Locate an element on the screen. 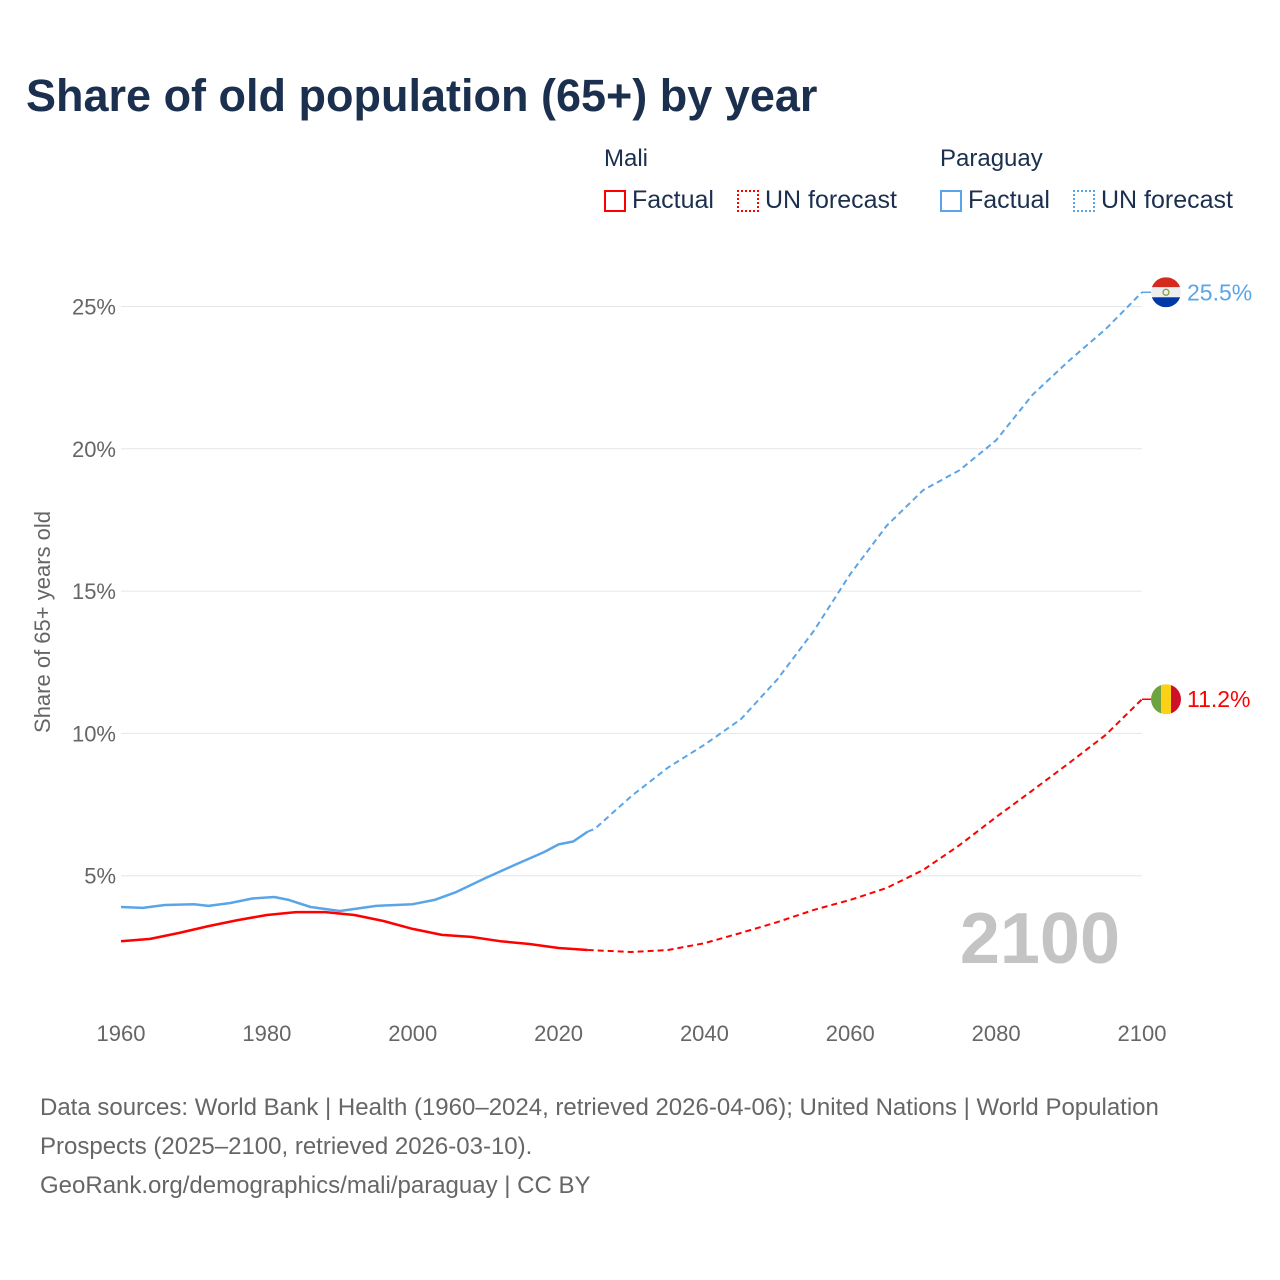  mali-end-value-label: 11.2% is located at coordinates (1219, 699).